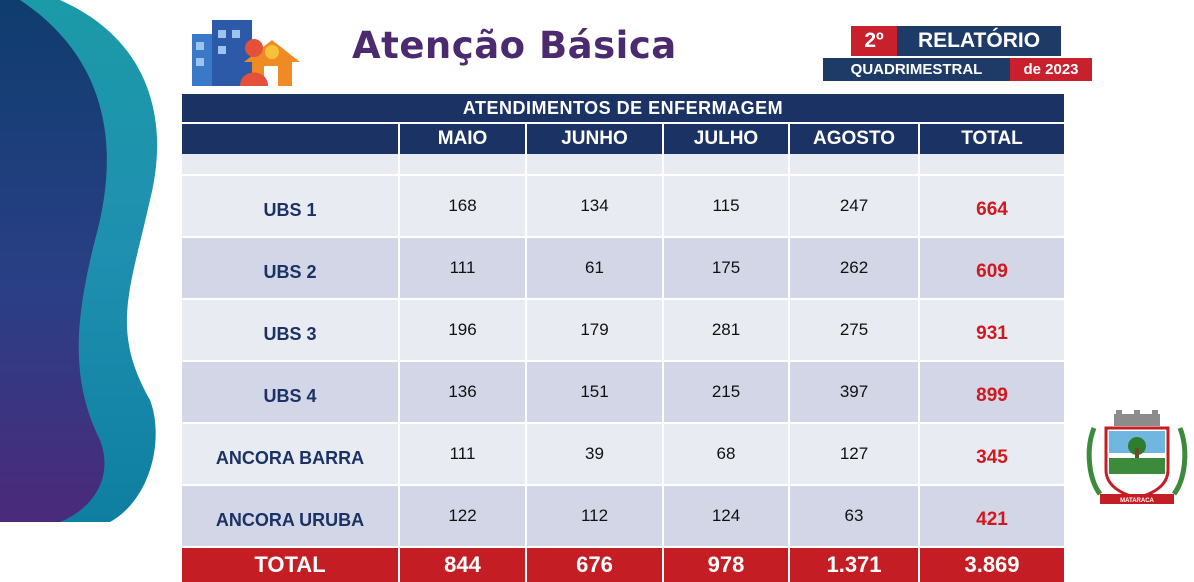  What do you see at coordinates (991, 267) in the screenshot?
I see `cell-row-total: 609` at bounding box center [991, 267].